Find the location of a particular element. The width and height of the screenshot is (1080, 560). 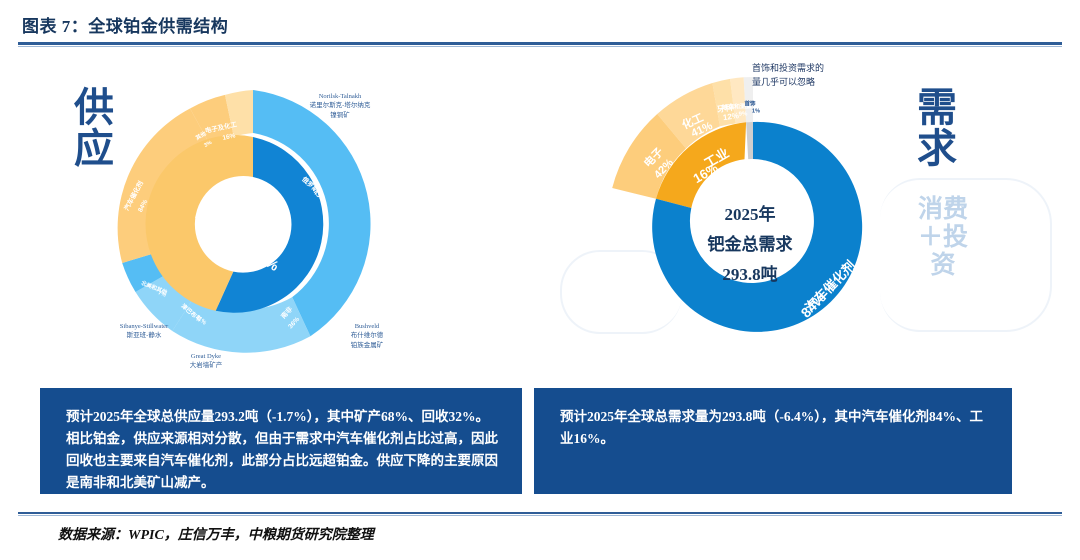

svg-text: 首饰 is located at coordinates (750, 103).